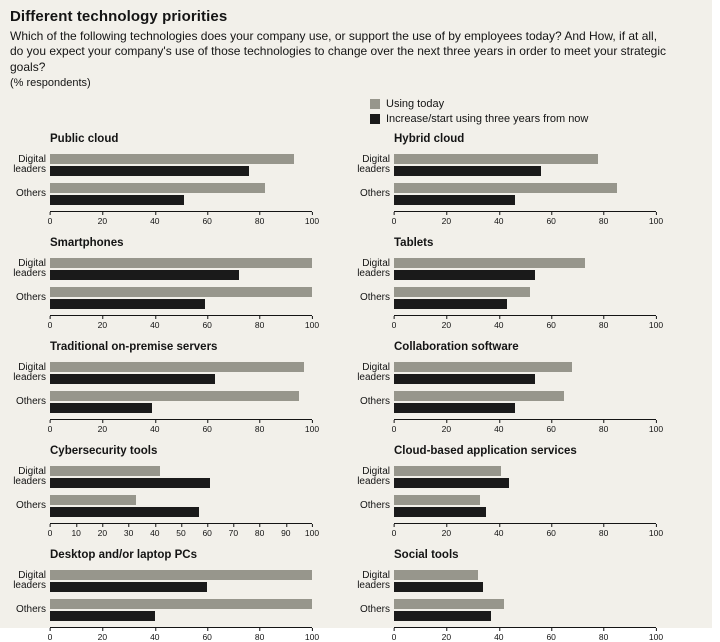  Describe the element at coordinates (286, 531) in the screenshot. I see `axis-tick-label: 90` at that location.